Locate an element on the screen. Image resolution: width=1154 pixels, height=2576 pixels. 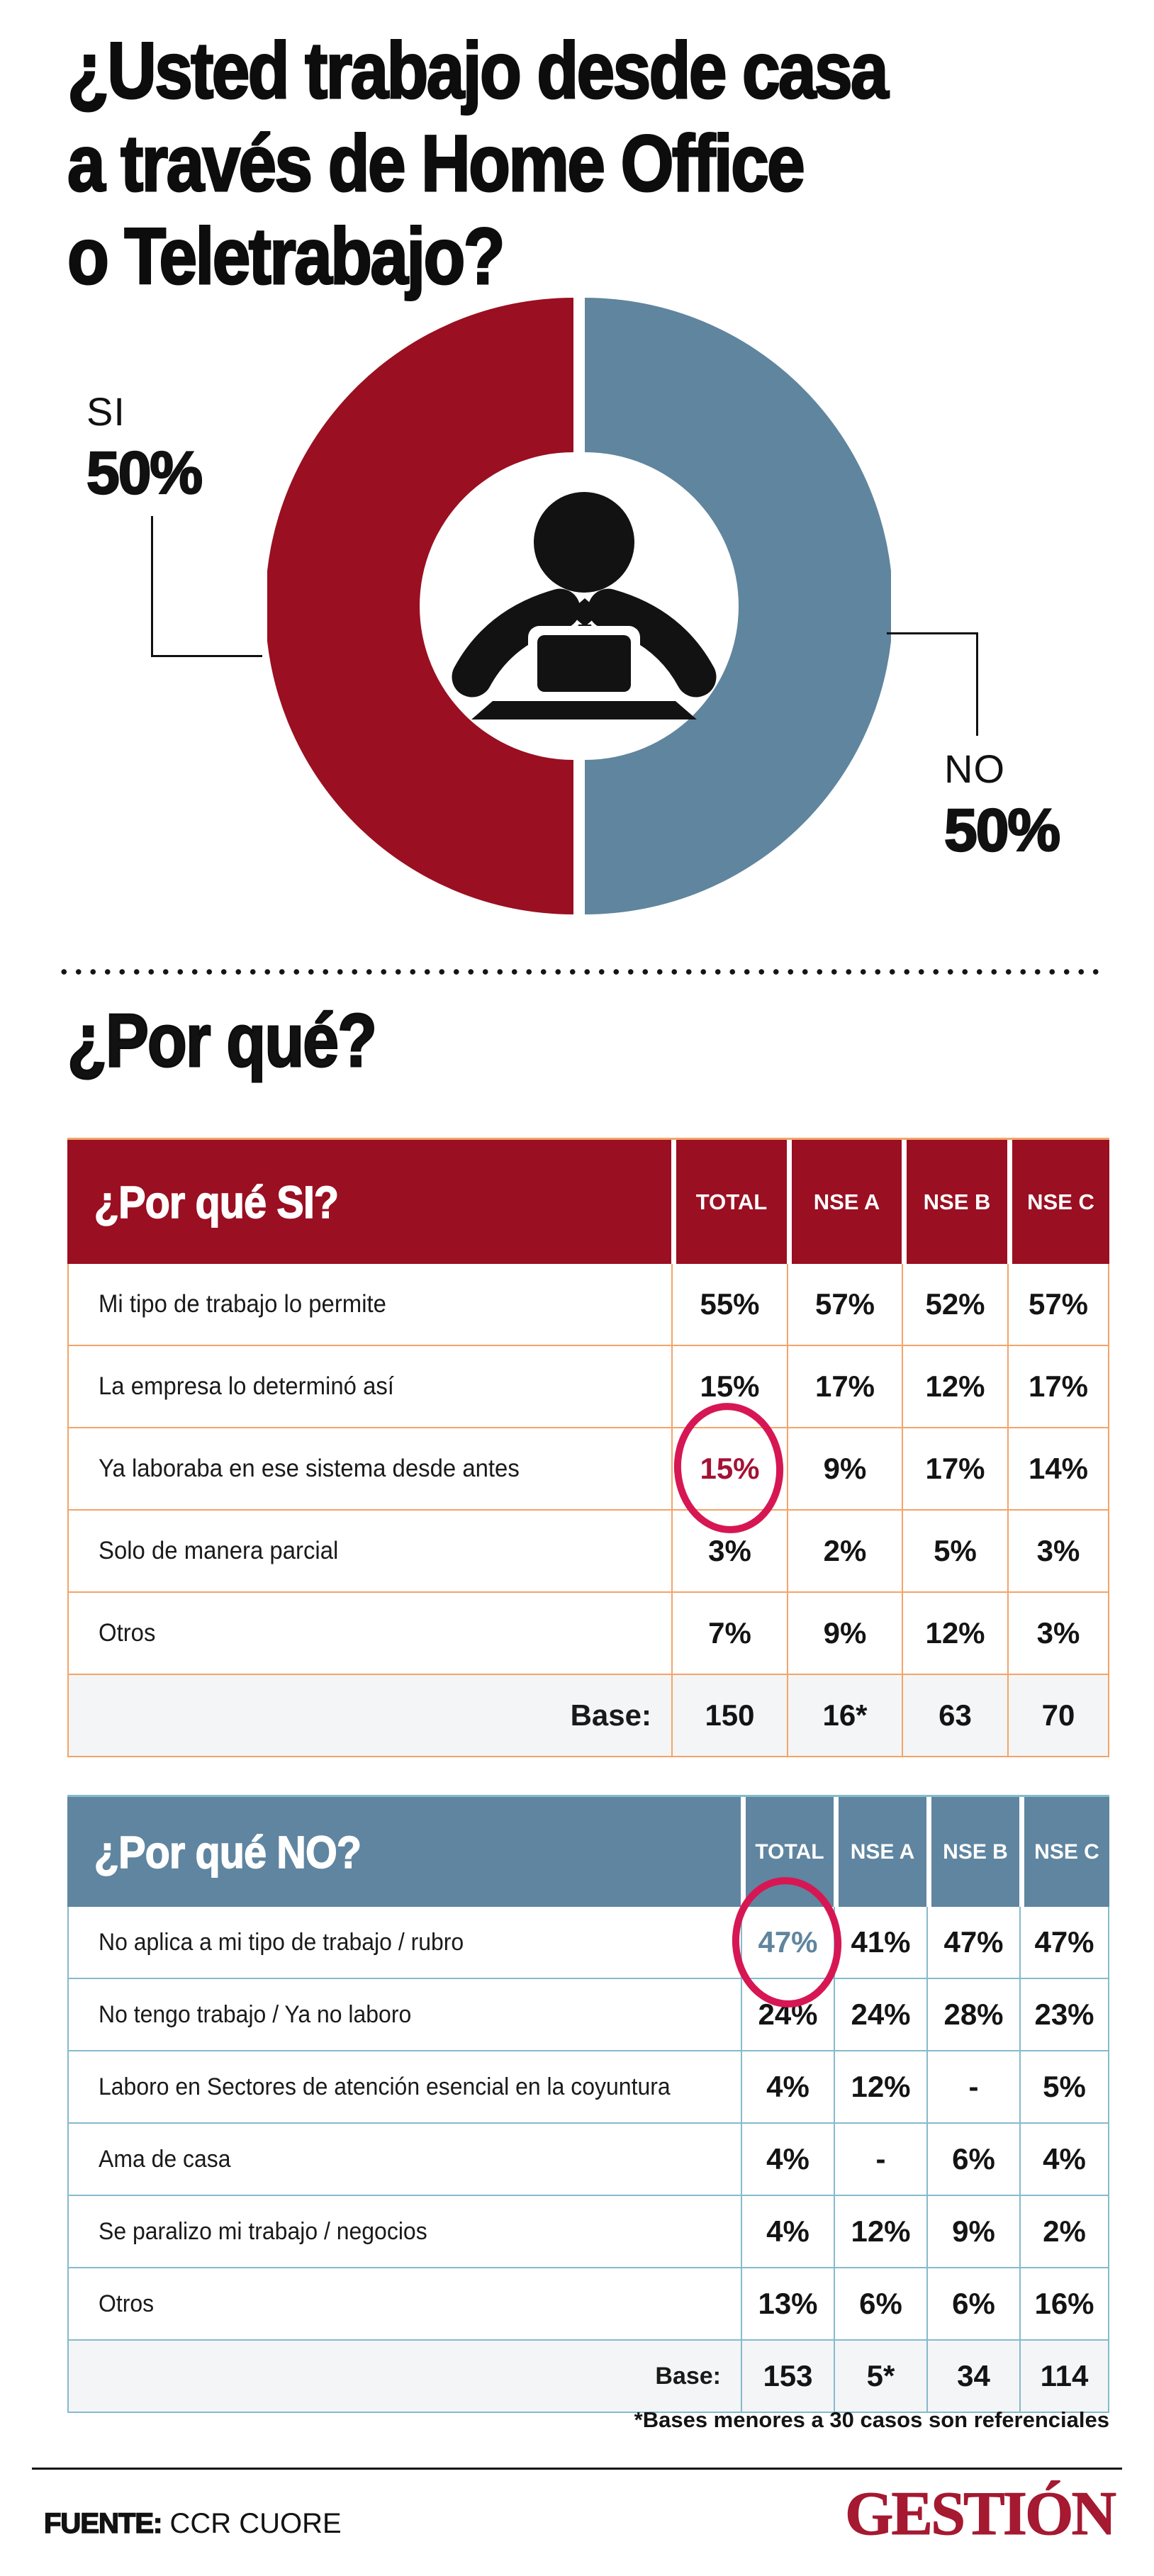
source-value: CCR CUORE is located at coordinates (252, 2524).